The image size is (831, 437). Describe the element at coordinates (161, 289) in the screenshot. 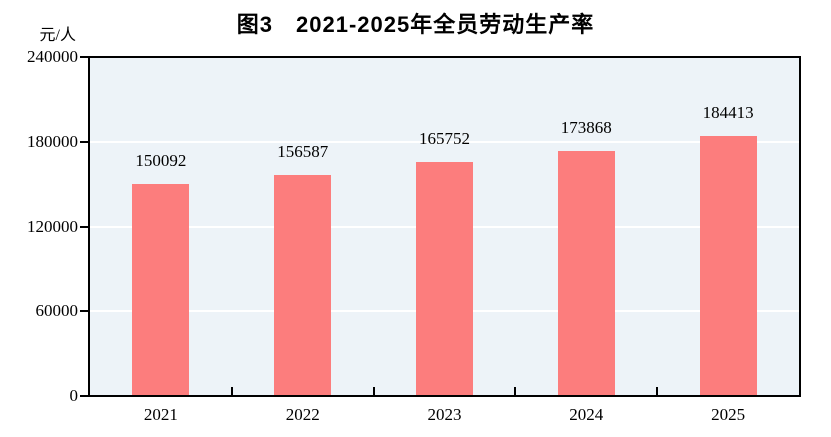

I see `bar-2021` at that location.